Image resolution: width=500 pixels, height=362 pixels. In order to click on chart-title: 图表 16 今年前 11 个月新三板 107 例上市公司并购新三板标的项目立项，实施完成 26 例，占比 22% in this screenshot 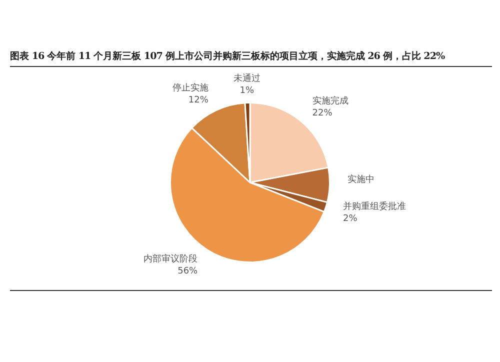, I will do `click(251, 58)`.